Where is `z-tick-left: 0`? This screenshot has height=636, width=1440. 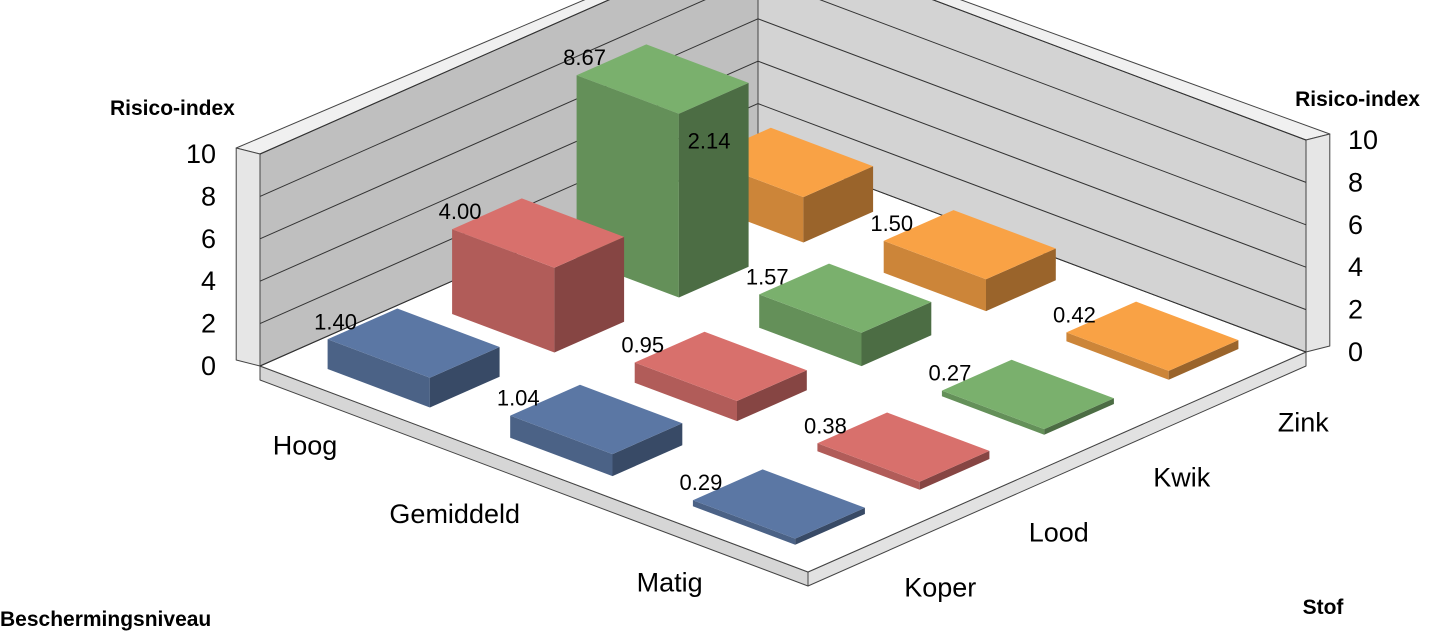 z-tick-left: 0 is located at coordinates (208, 366).